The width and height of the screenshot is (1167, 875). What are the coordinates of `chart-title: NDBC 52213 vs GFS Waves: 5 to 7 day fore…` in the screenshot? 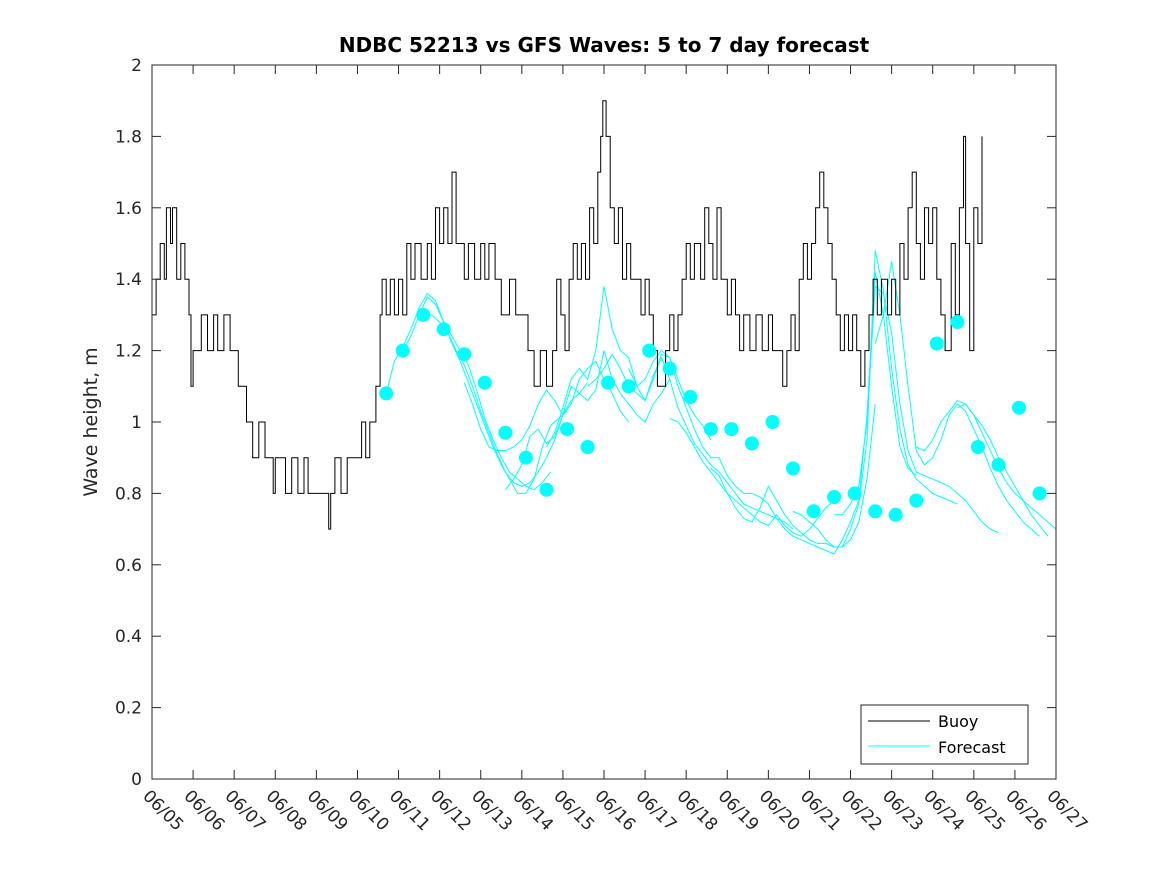 It's located at (604, 45).